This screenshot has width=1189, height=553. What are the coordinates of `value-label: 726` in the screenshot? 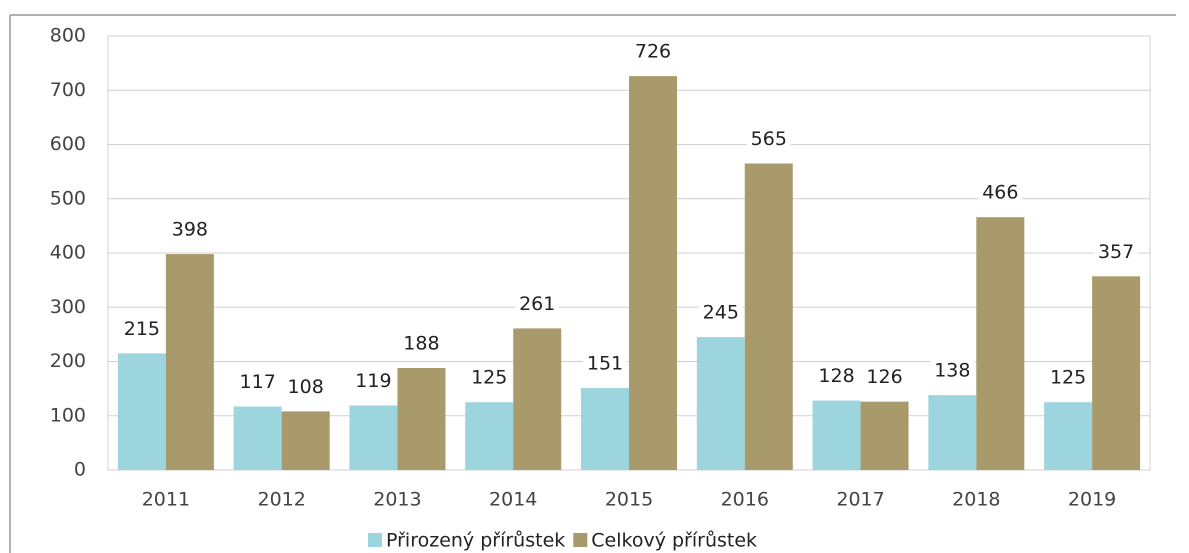 It's located at (653, 52).